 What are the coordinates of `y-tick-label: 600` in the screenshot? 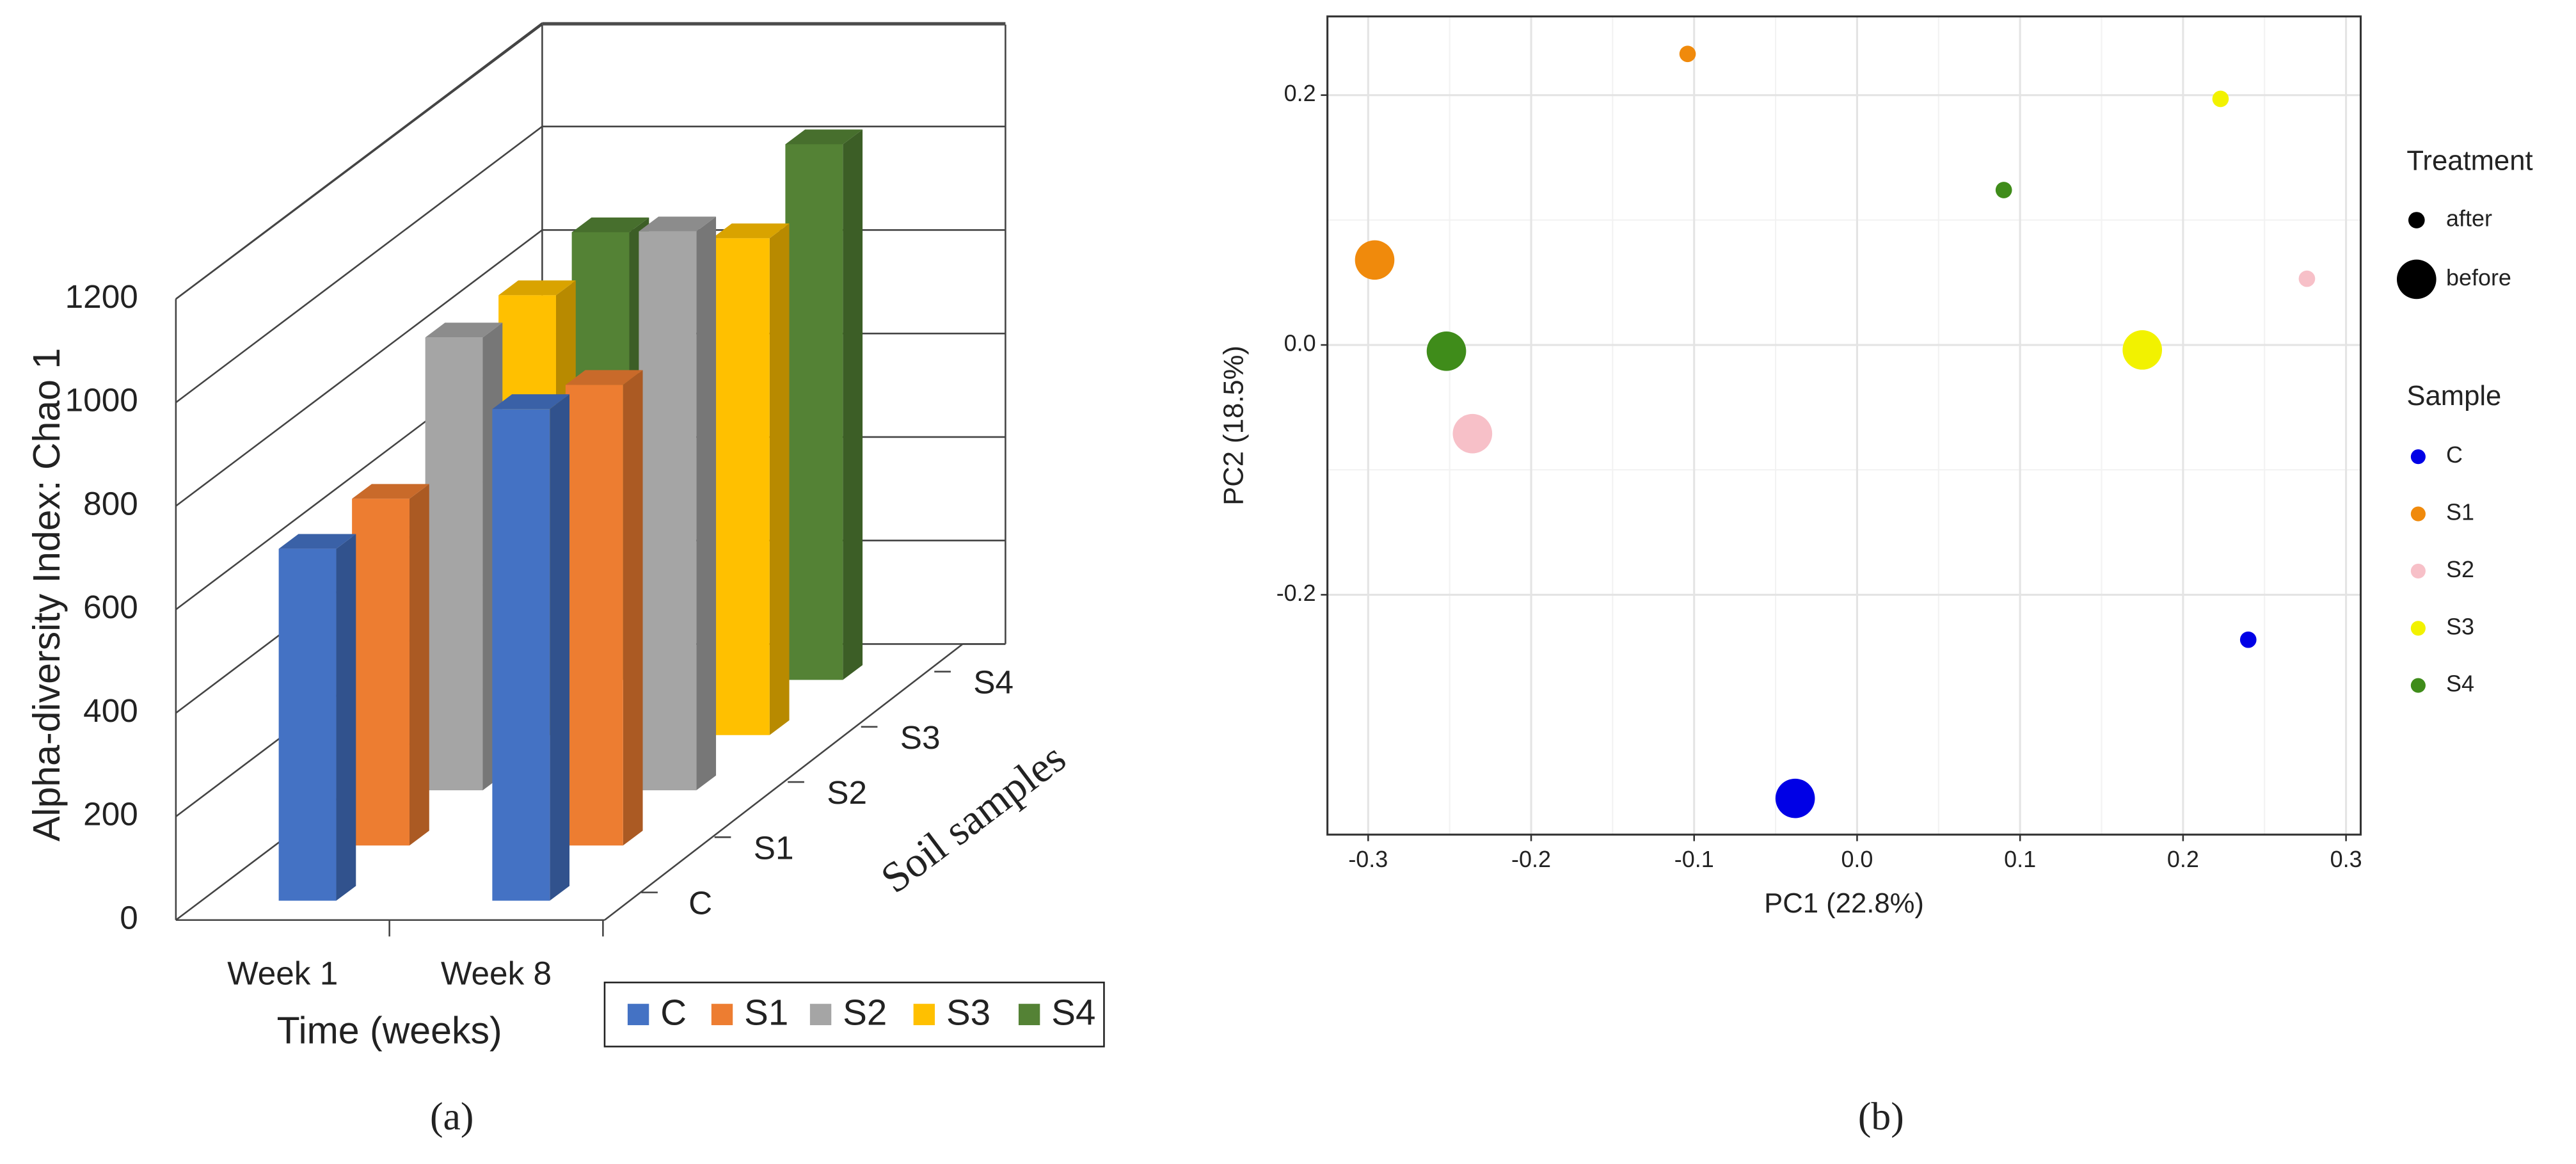 It's located at (111, 607).